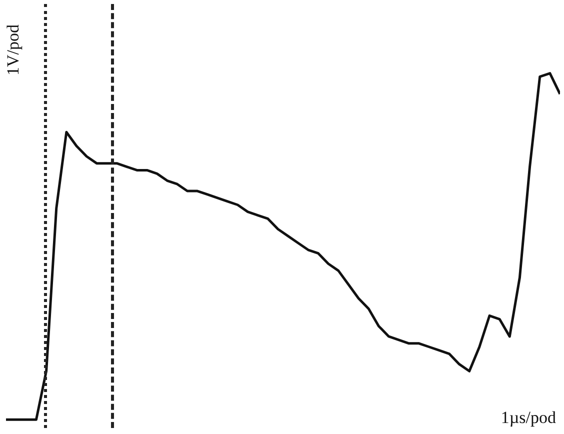  What do you see at coordinates (14, 50) in the screenshot?
I see `annotation: 1V/pod` at bounding box center [14, 50].